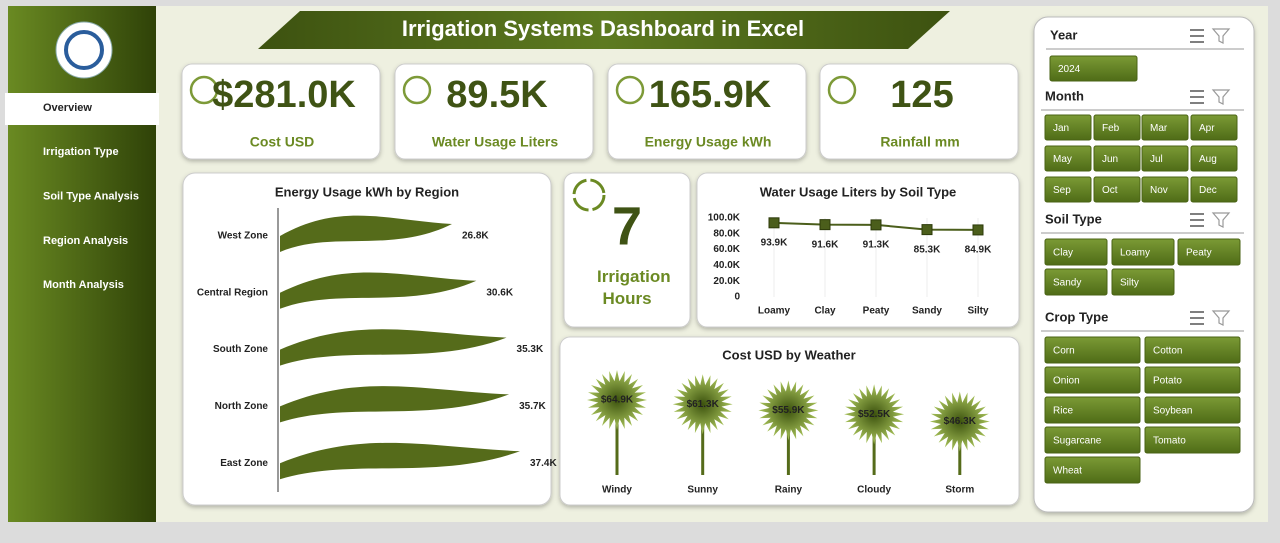  What do you see at coordinates (243, 236) in the screenshot?
I see `y-tick-label: West Zone` at bounding box center [243, 236].